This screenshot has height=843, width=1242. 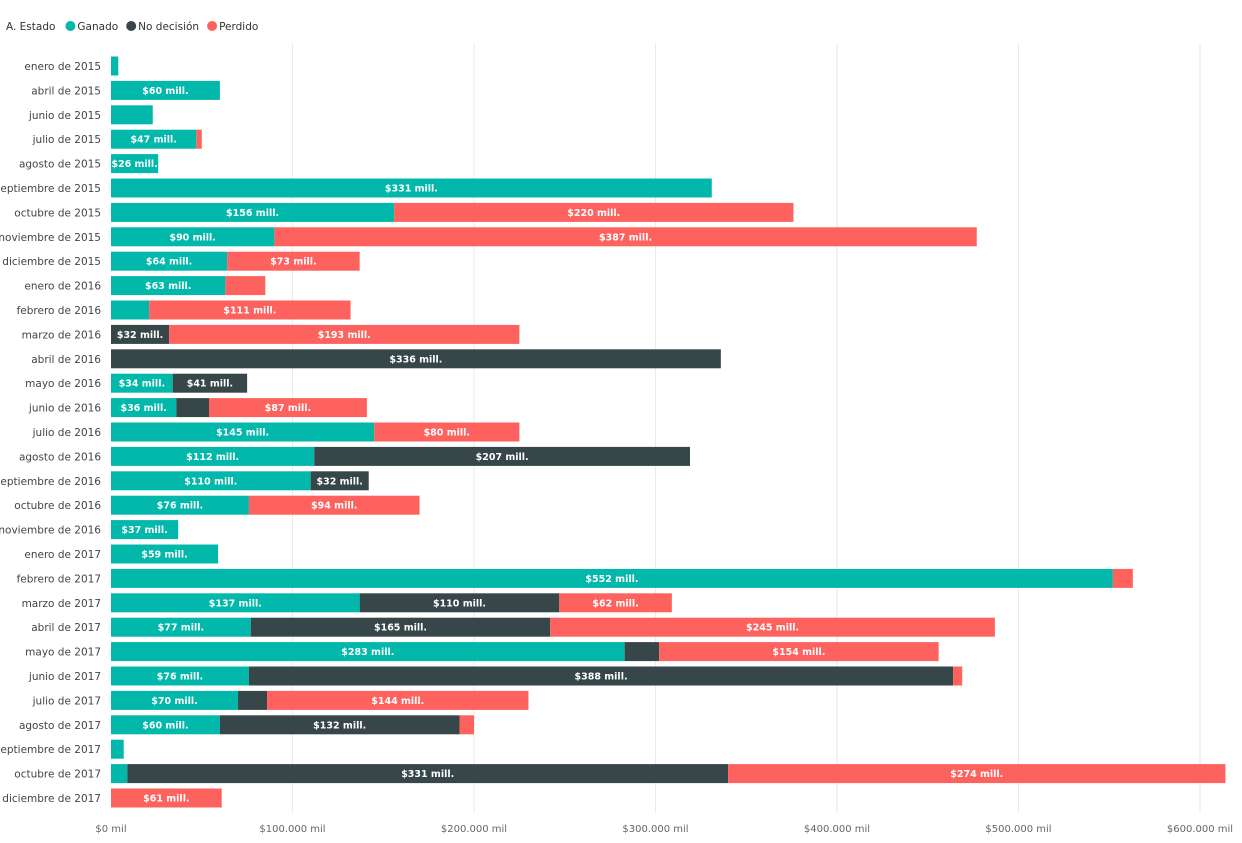 I want to click on bar-label-8-0: $64 mill., so click(x=169, y=262).